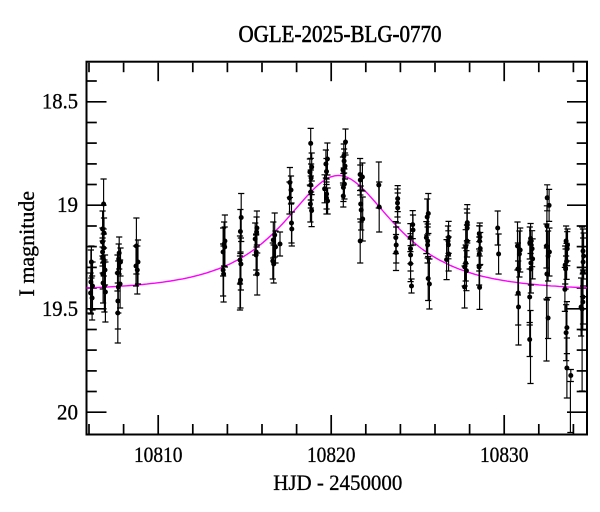 The height and width of the screenshot is (512, 600). What do you see at coordinates (60, 308) in the screenshot?
I see `svg-text: 19.5` at bounding box center [60, 308].